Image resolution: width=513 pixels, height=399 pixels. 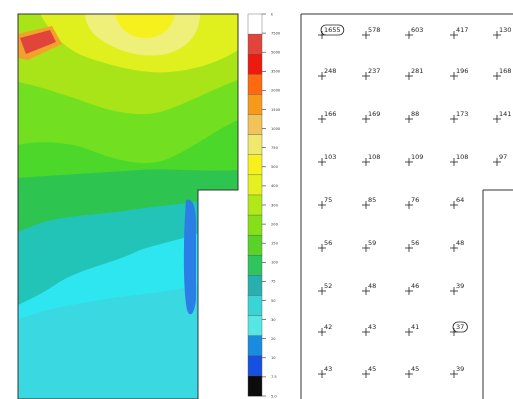 I want to click on point-value: 37, so click(x=460, y=327).